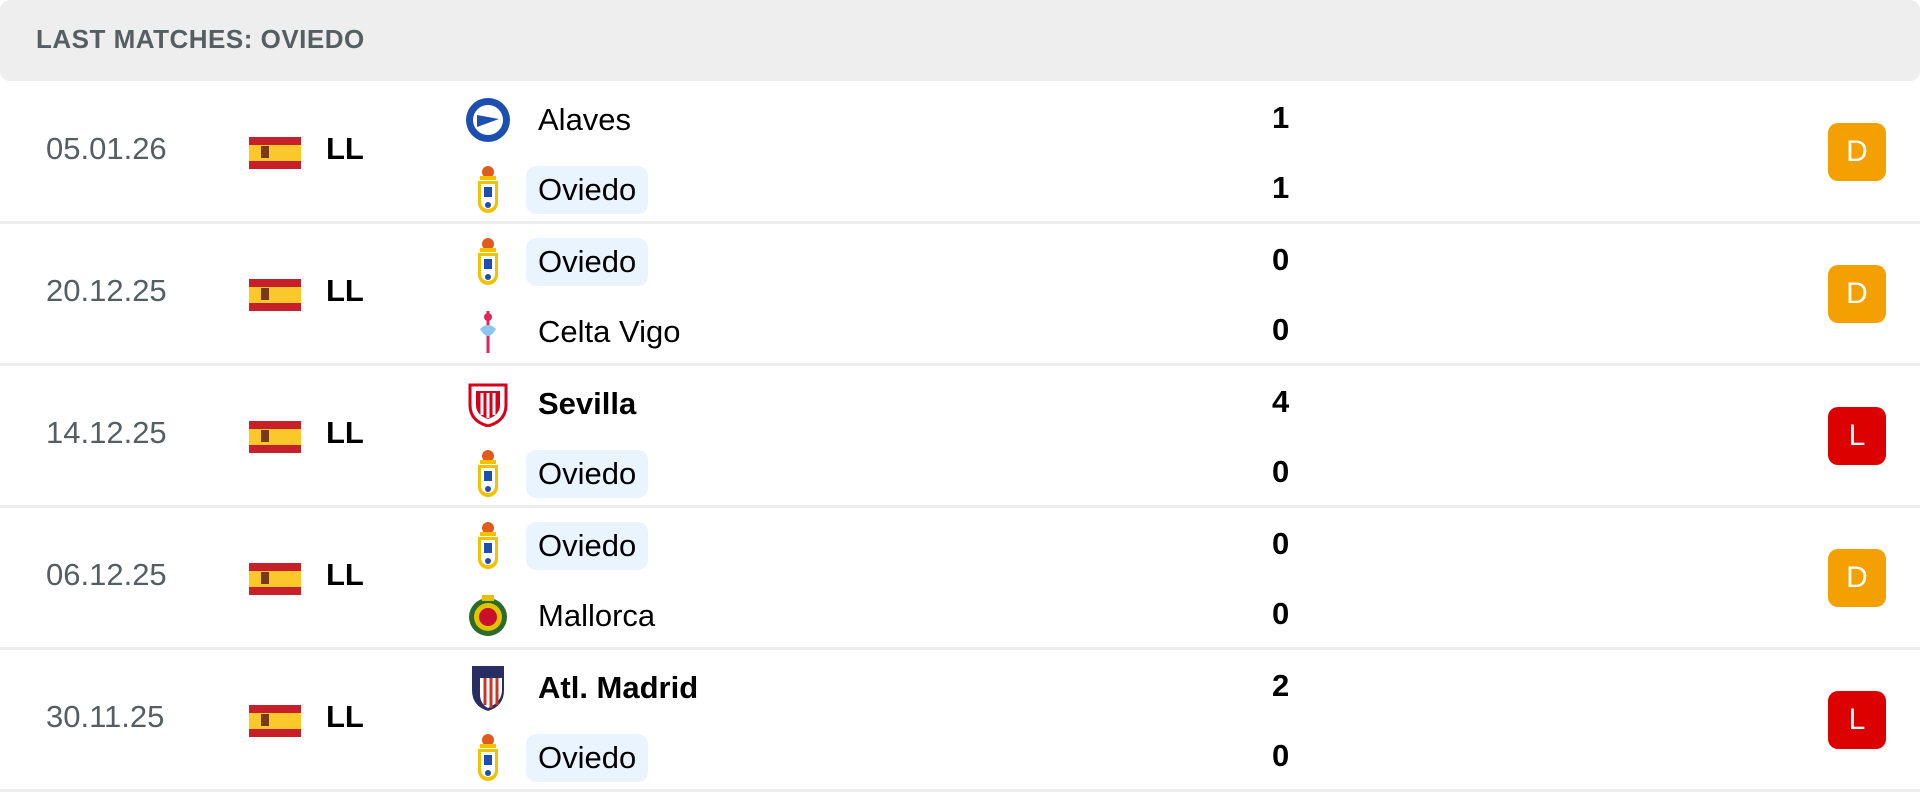  I want to click on section-title: LAST MATCHES: OVIEDO, so click(200, 39).